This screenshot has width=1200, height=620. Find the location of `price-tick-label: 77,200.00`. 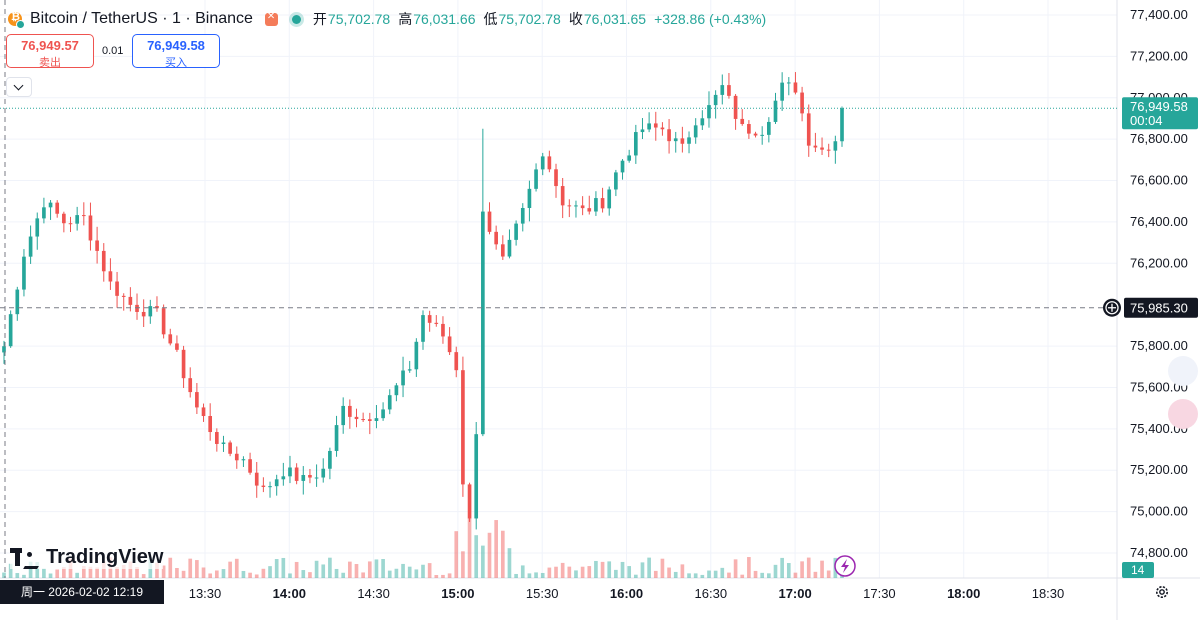

price-tick-label: 77,200.00 is located at coordinates (1159, 55).